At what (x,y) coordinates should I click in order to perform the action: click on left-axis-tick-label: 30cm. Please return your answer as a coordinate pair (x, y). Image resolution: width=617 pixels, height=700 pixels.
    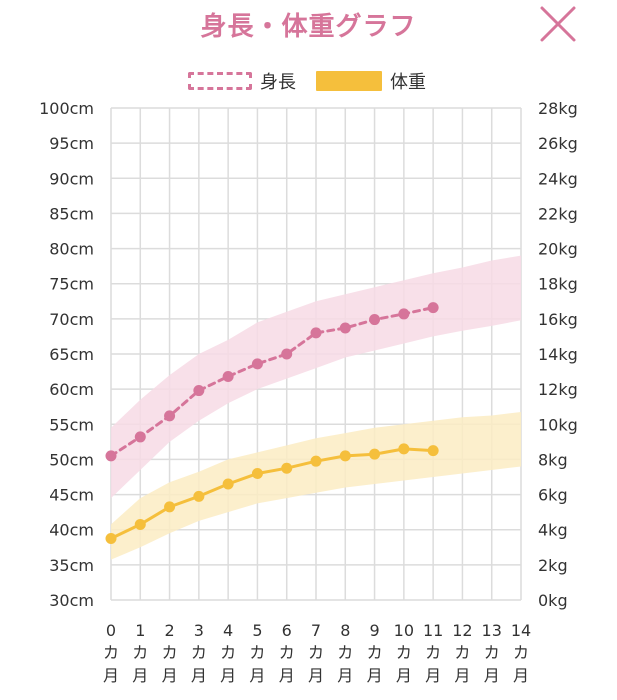
    Looking at the image, I should click on (71, 600).